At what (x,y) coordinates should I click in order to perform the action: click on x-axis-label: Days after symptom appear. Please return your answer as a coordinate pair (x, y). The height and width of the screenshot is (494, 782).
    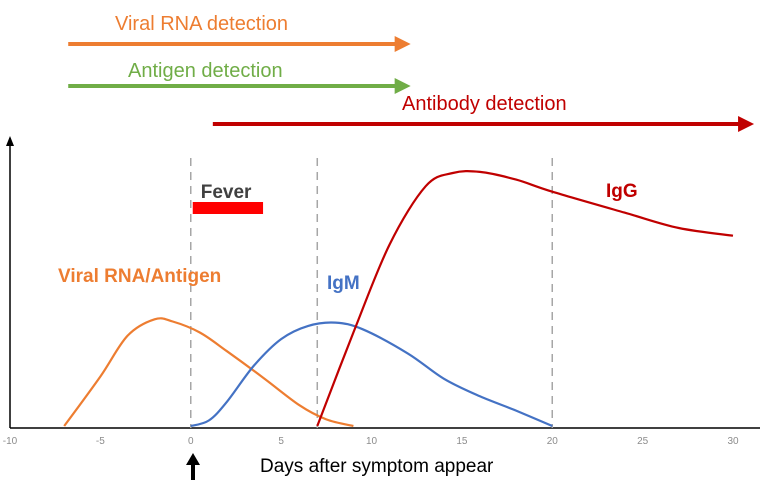
    Looking at the image, I should click on (377, 466).